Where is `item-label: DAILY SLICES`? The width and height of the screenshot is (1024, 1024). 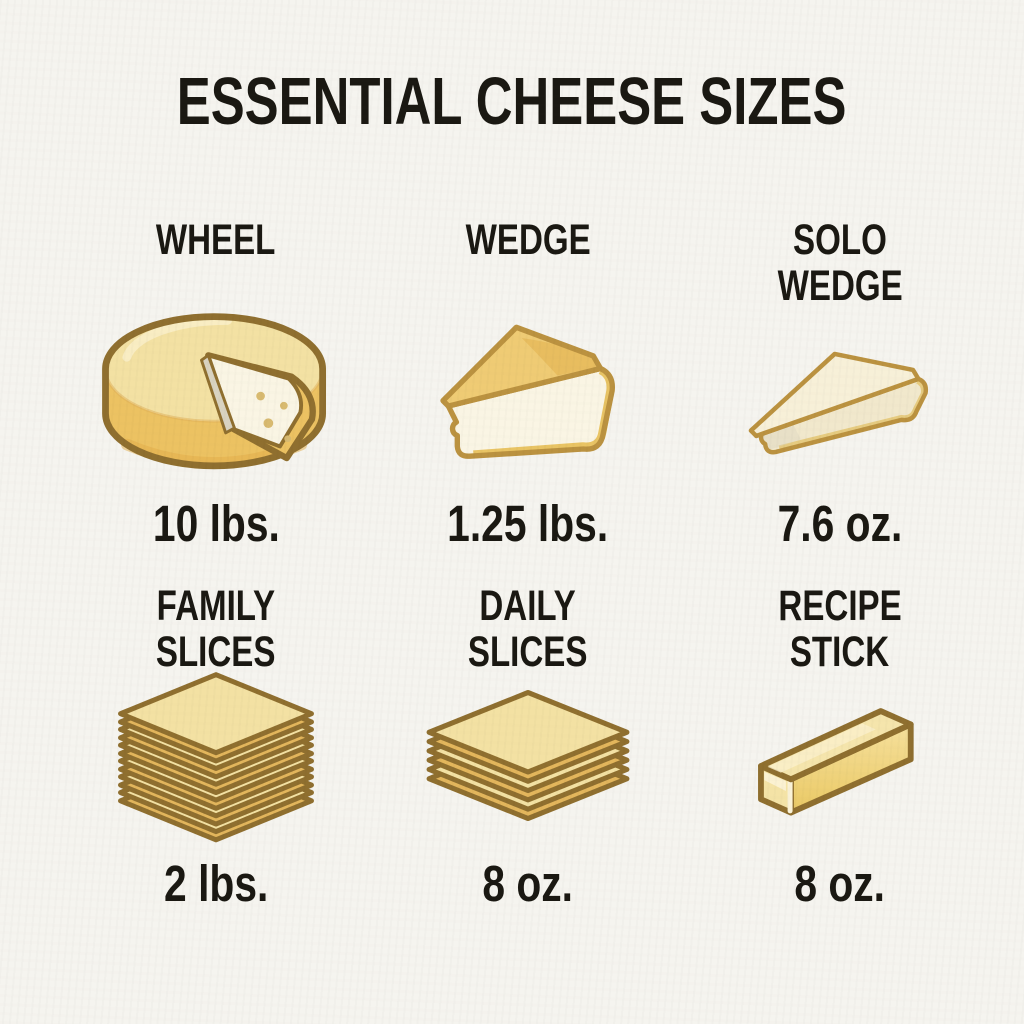 item-label: DAILY SLICES is located at coordinates (527, 629).